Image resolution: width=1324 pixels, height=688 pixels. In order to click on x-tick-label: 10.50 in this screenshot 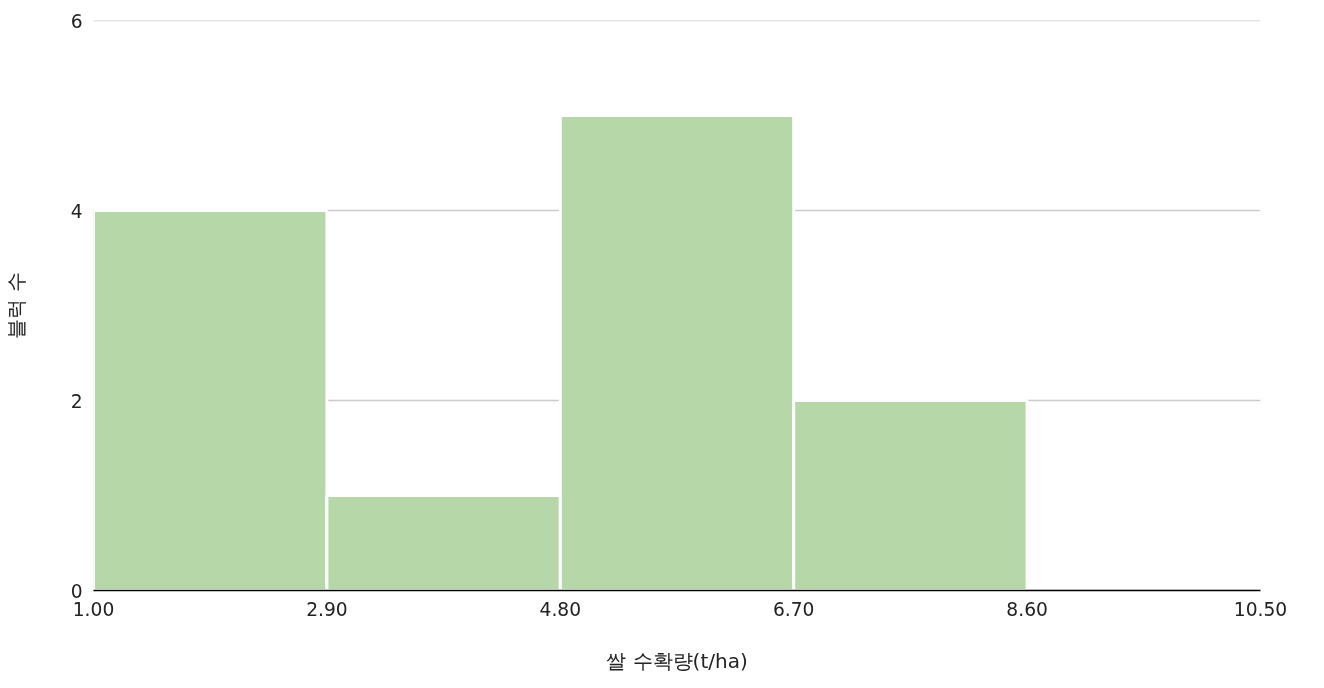, I will do `click(1260, 609)`.